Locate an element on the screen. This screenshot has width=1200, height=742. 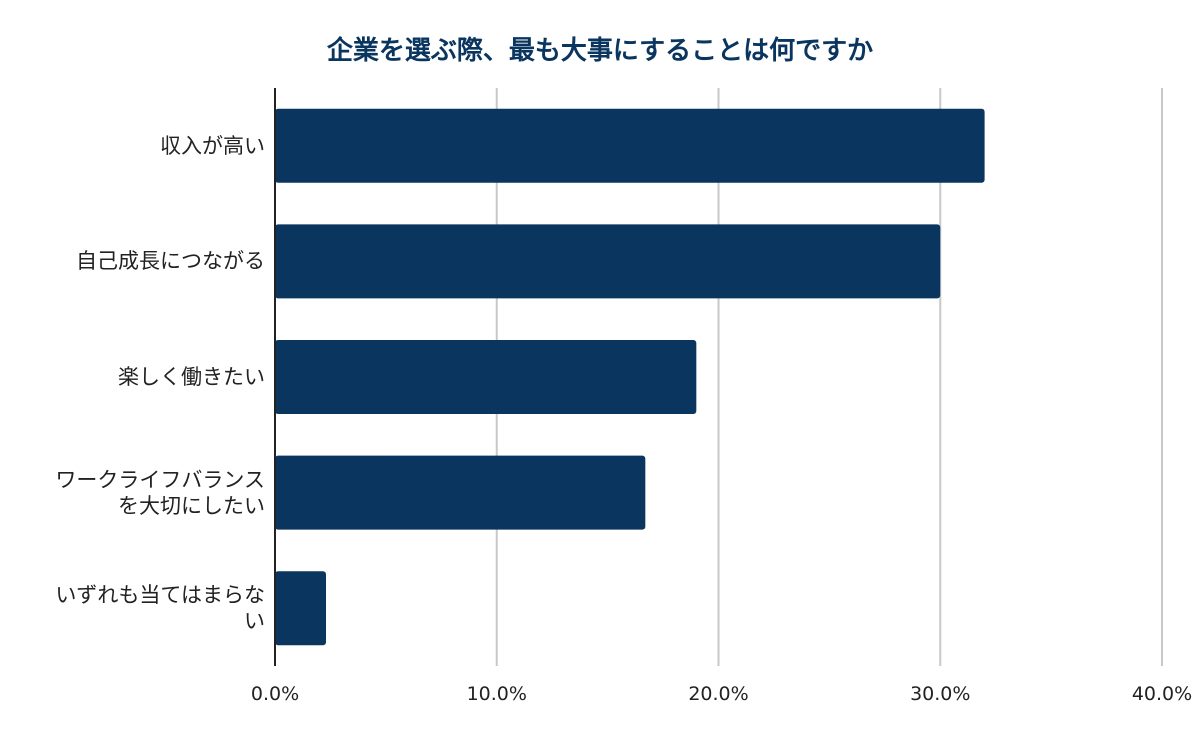
x-tick-label: 30.0% is located at coordinates (940, 694).